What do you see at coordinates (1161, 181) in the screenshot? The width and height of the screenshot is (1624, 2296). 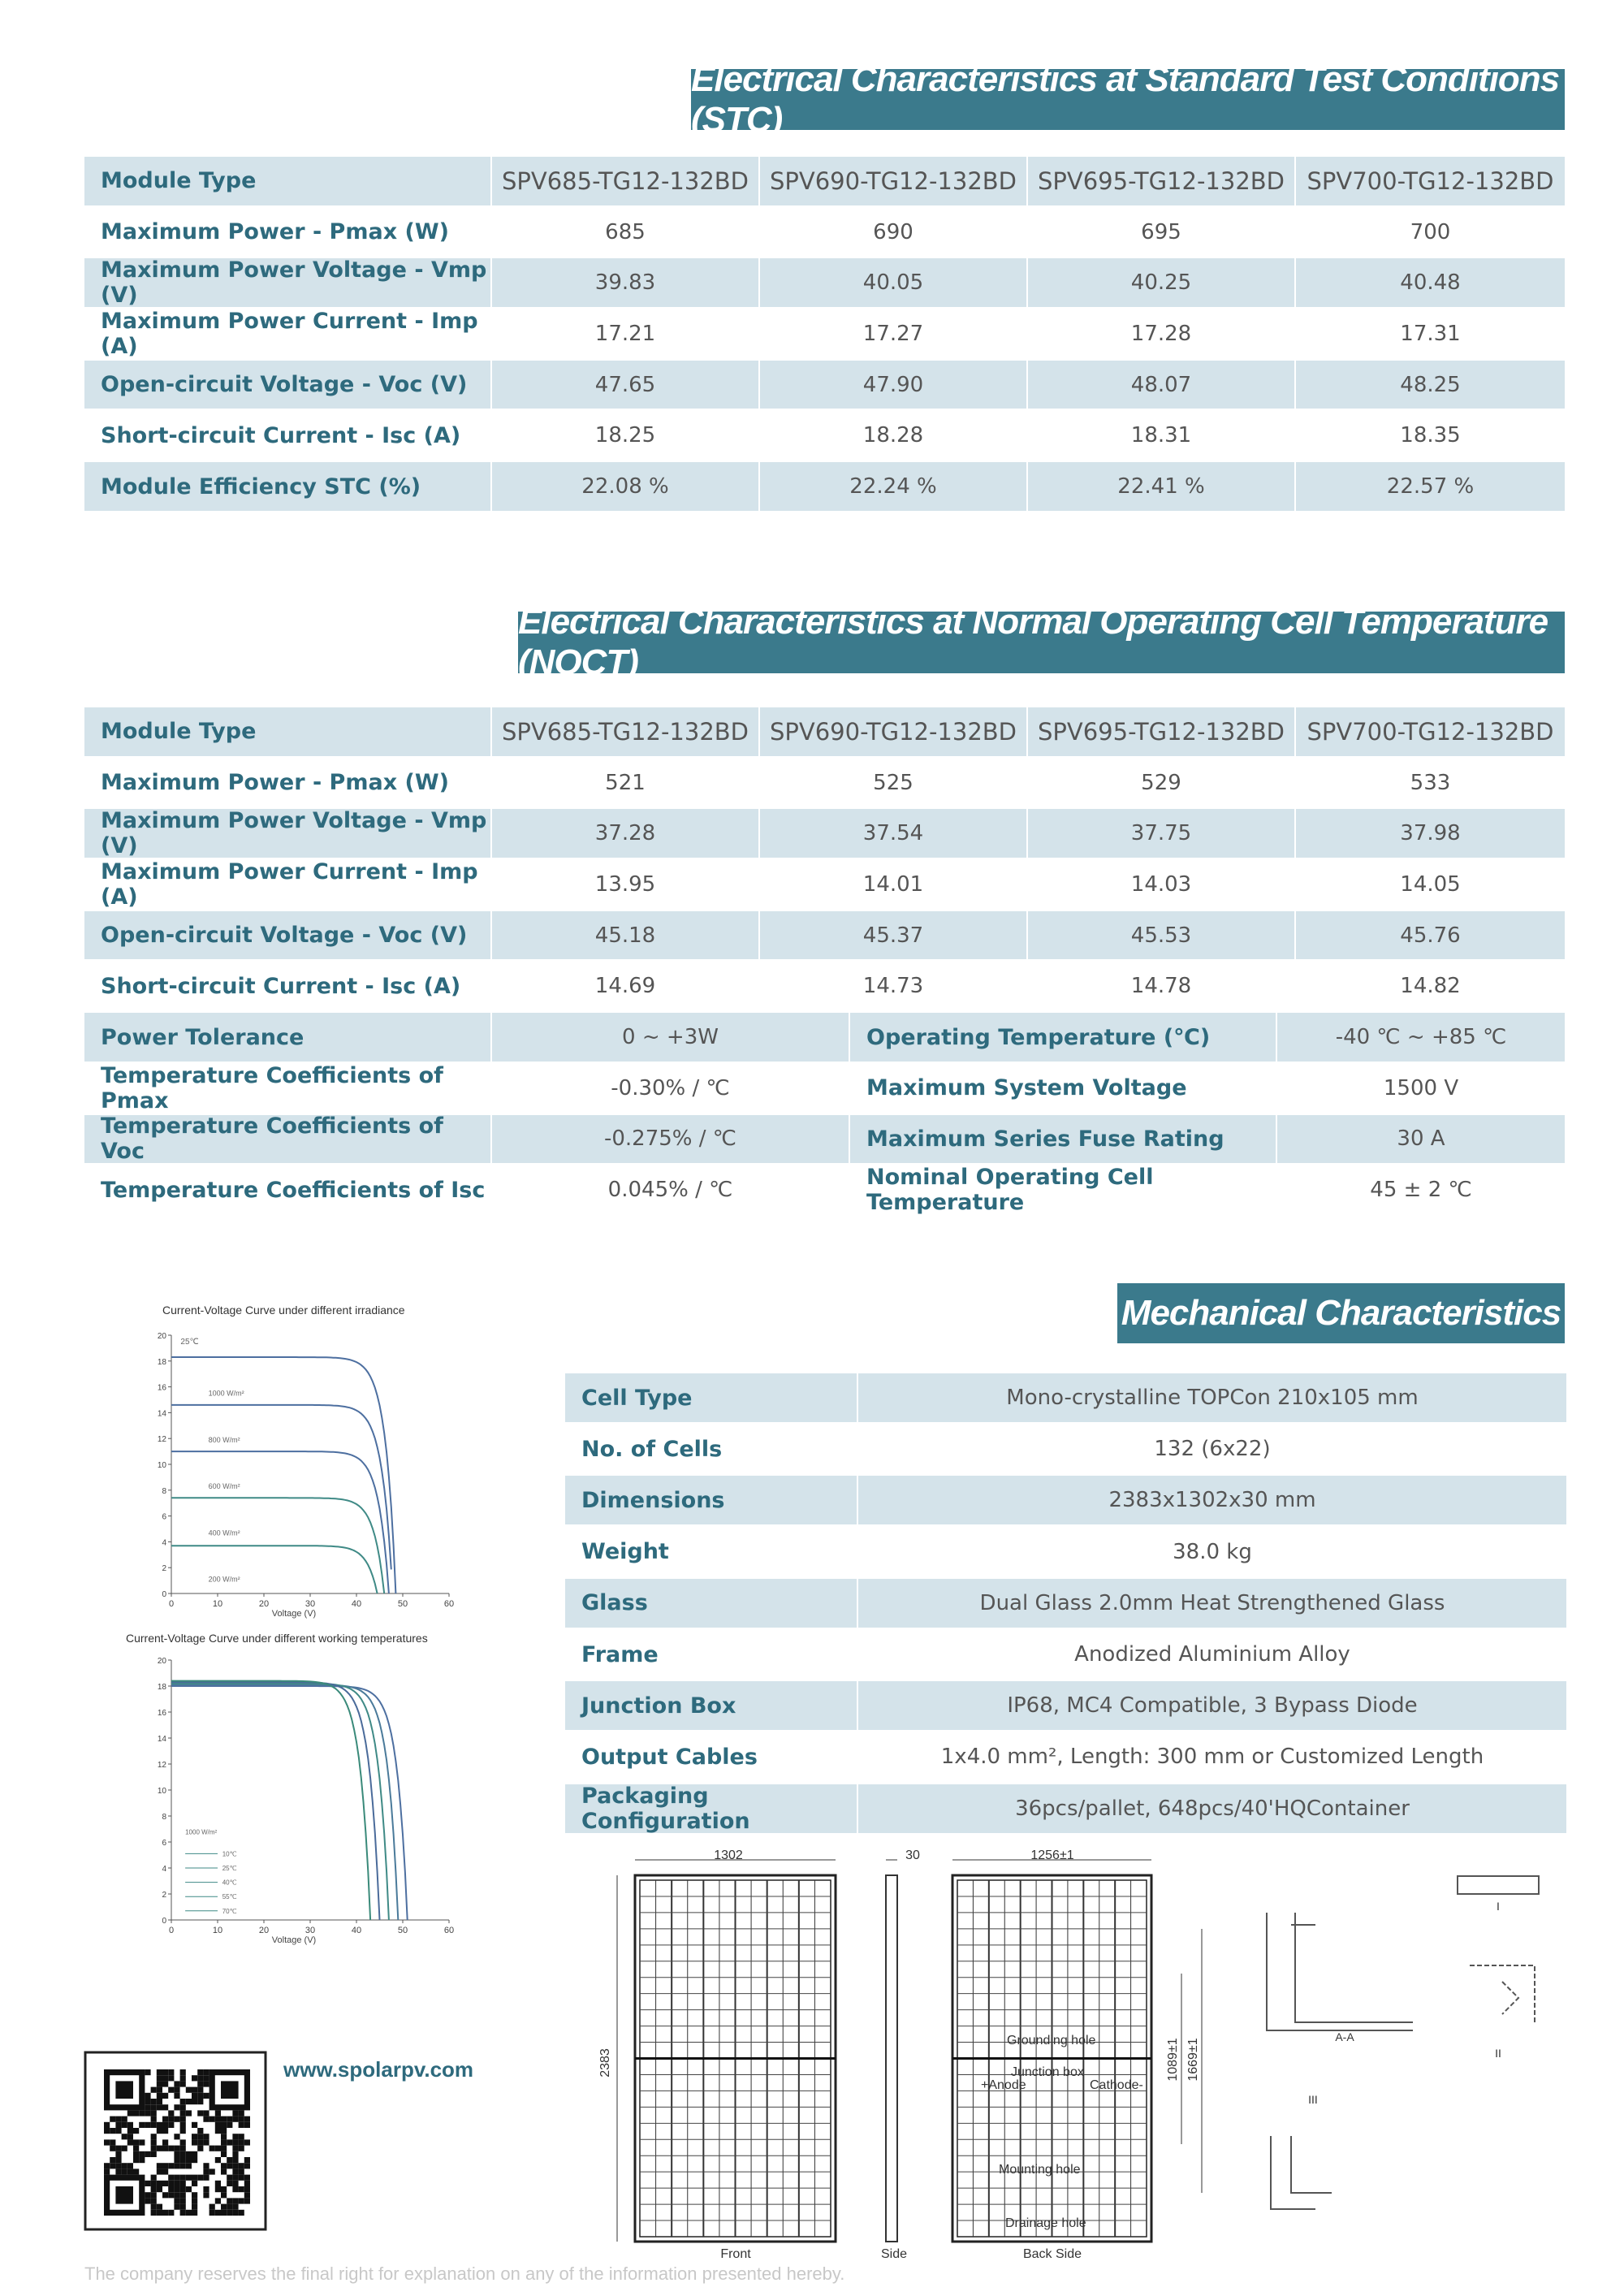 I see `cell-value: SPV695-TG12-132BD` at bounding box center [1161, 181].